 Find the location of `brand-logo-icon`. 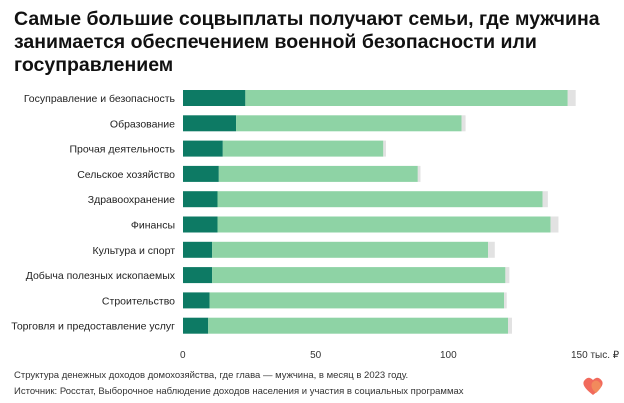

brand-logo-icon is located at coordinates (593, 386).